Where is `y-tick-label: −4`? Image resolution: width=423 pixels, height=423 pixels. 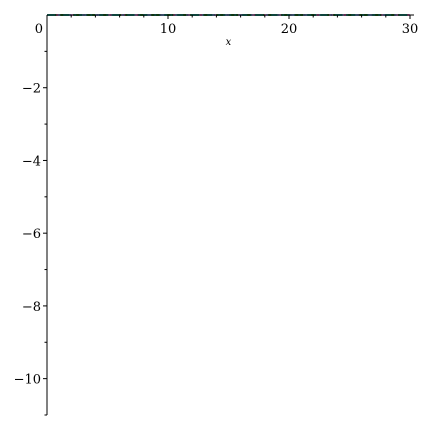 y-tick-label: −4 is located at coordinates (31, 161).